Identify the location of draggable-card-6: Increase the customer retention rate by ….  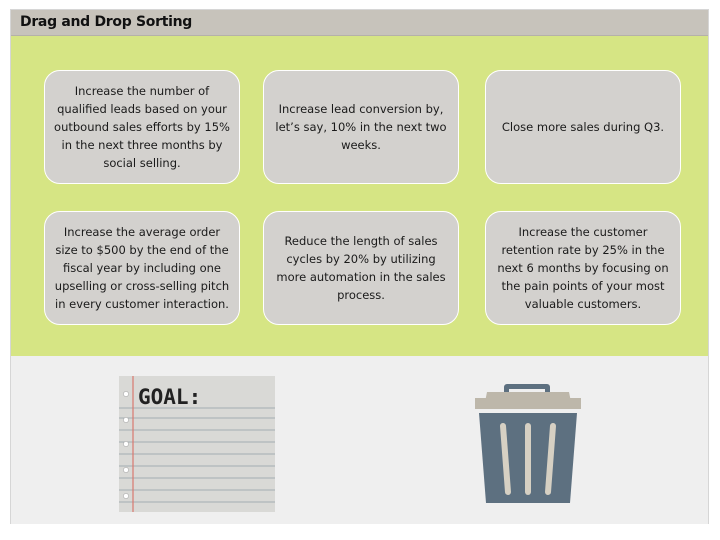
(583, 268).